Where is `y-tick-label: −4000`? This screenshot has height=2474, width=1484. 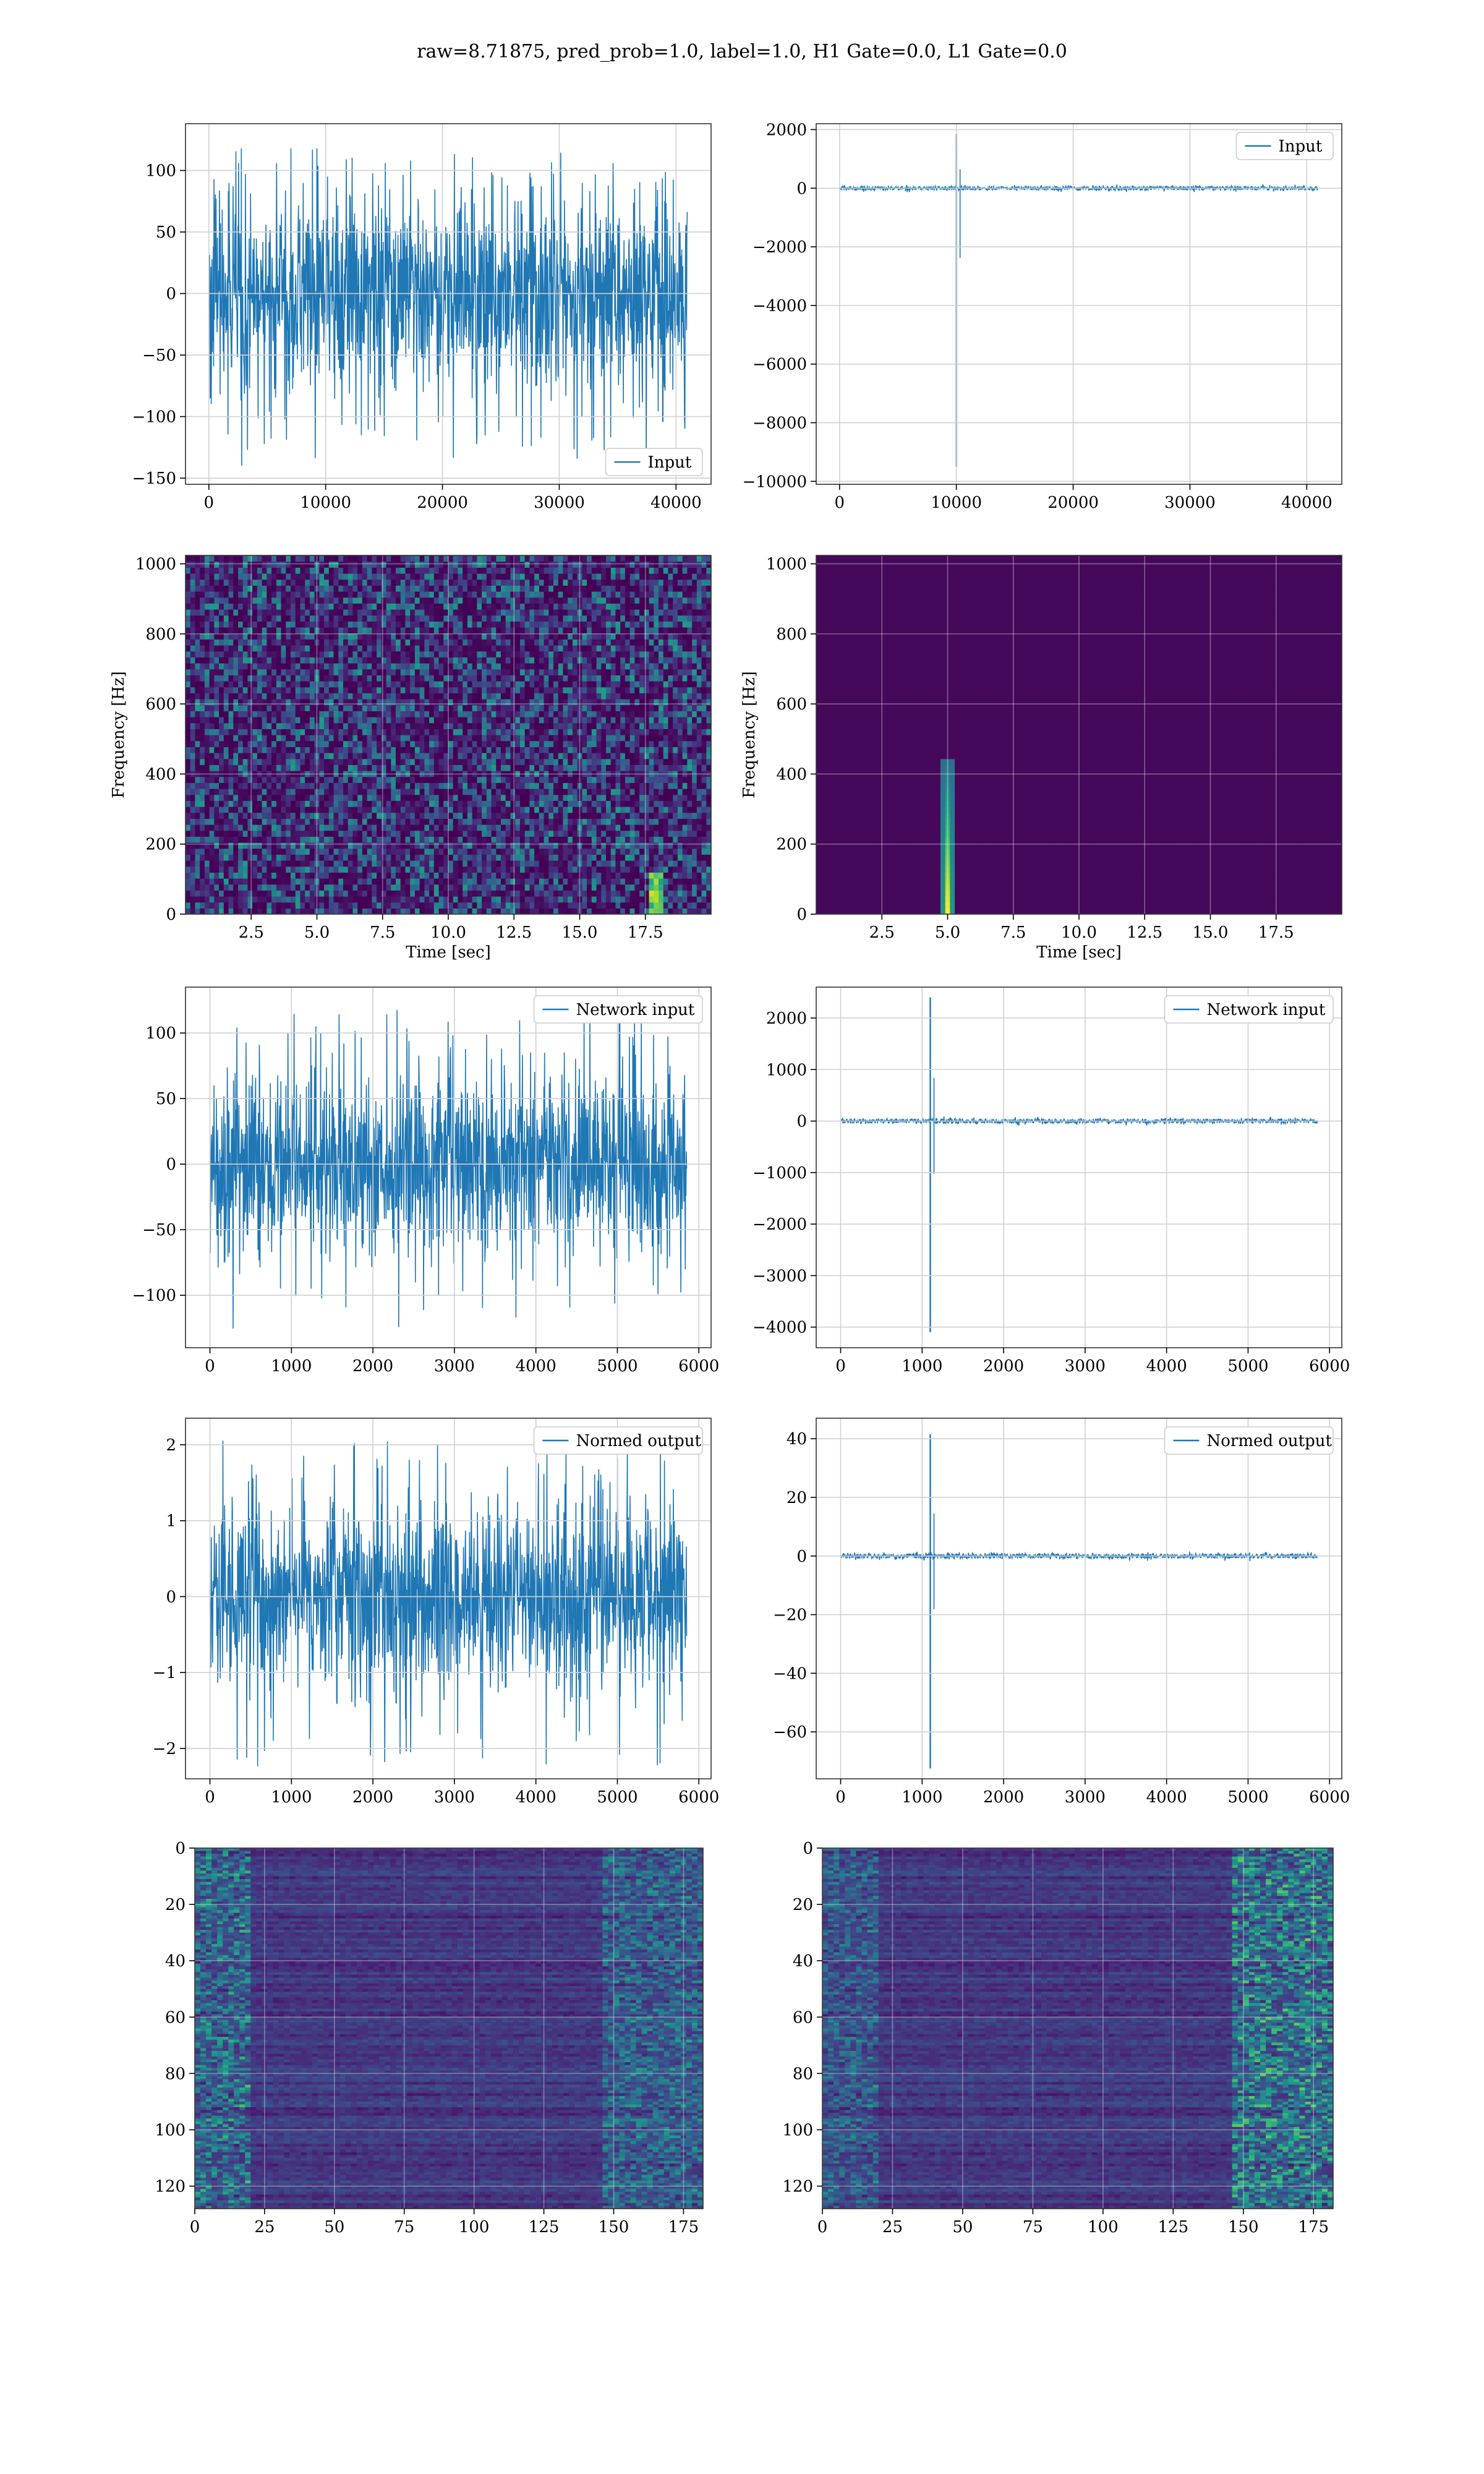 y-tick-label: −4000 is located at coordinates (780, 306).